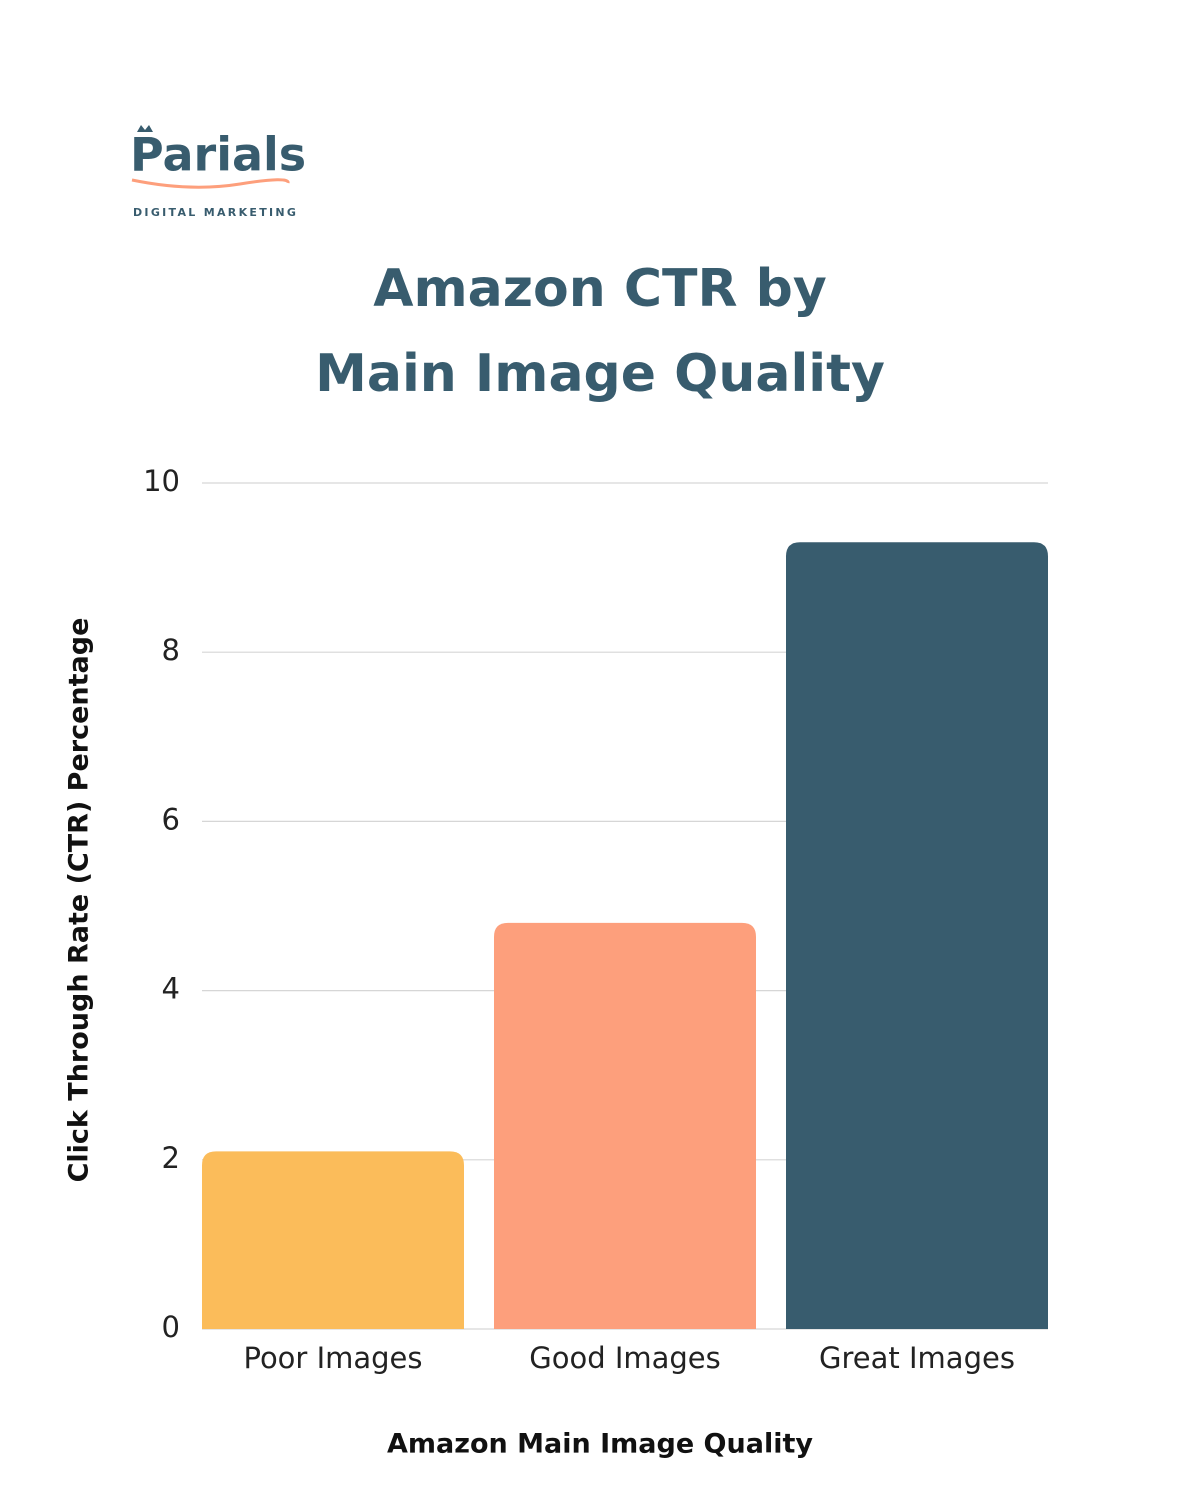 The height and width of the screenshot is (1500, 1200). I want to click on y-tick-label: 8, so click(171, 650).